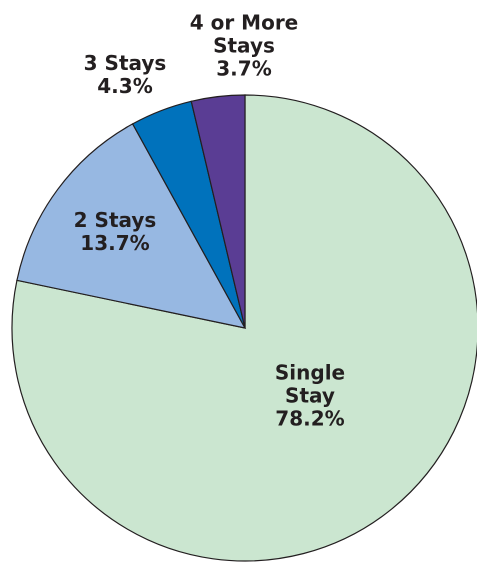 This screenshot has width=477, height=563. I want to click on slice-label: Single Stay 78.2%, so click(310, 395).